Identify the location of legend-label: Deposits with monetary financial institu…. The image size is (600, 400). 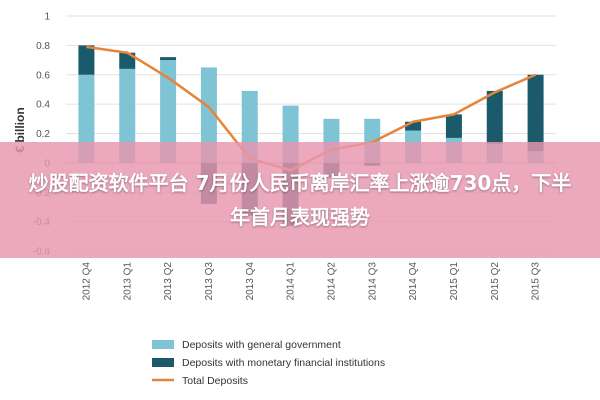
(283, 363).